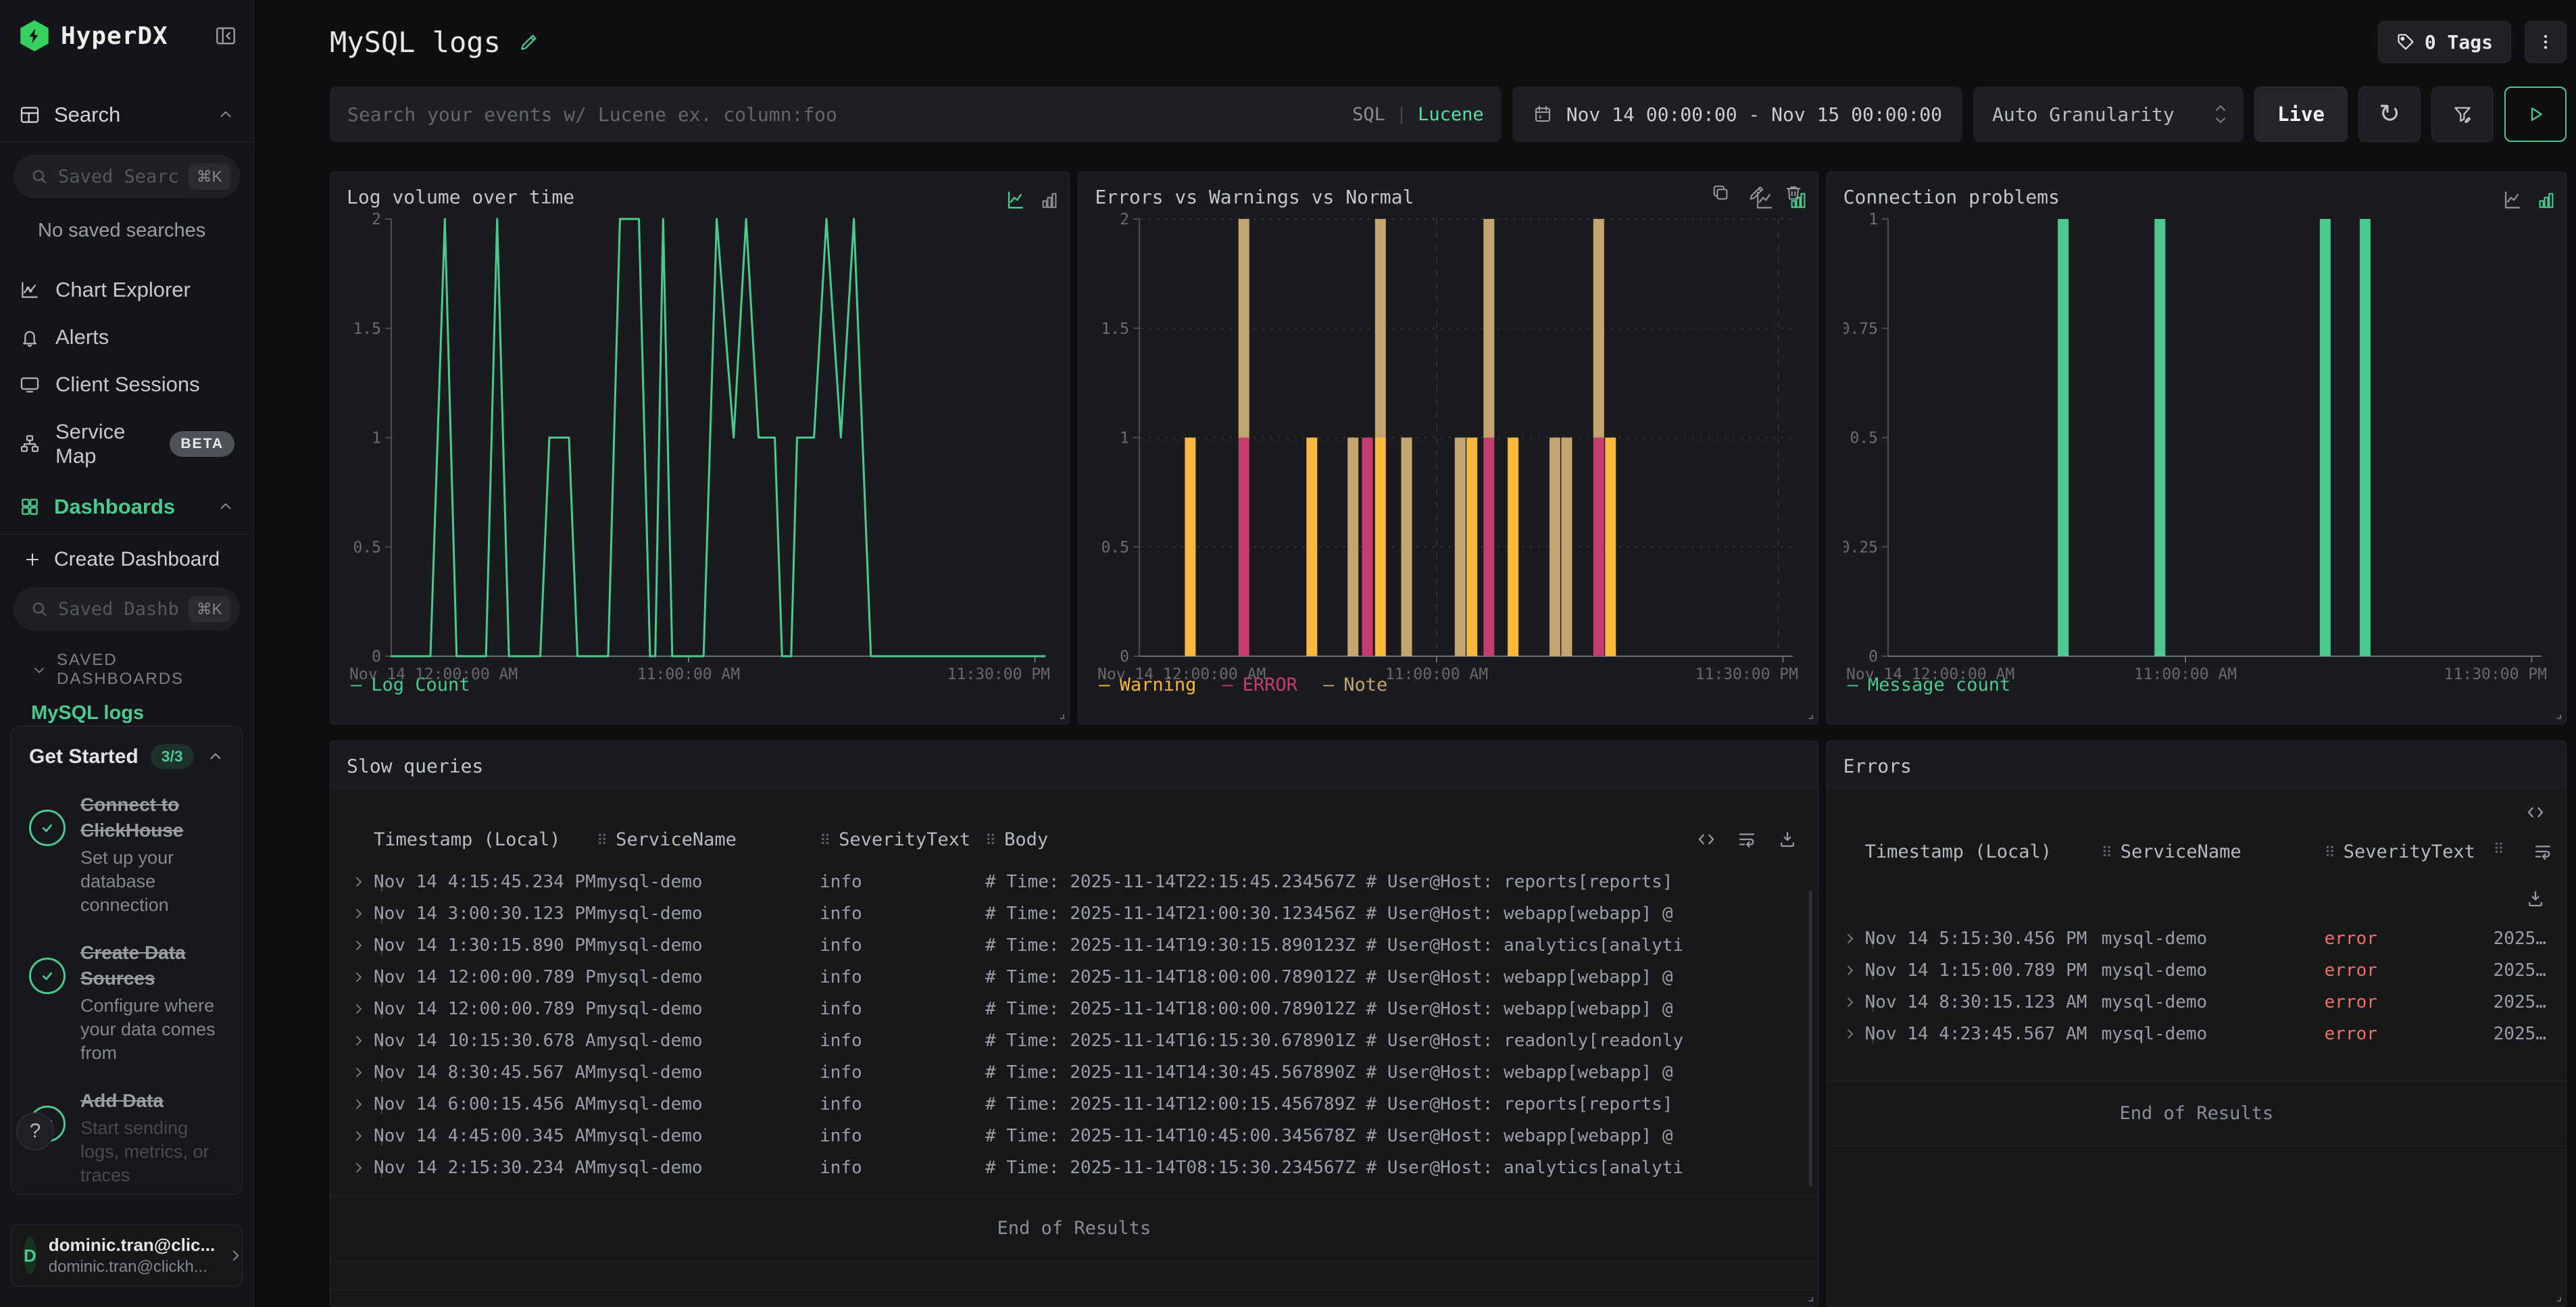 This screenshot has height=1307, width=2576. I want to click on tags-button: 0 Tags, so click(2444, 42).